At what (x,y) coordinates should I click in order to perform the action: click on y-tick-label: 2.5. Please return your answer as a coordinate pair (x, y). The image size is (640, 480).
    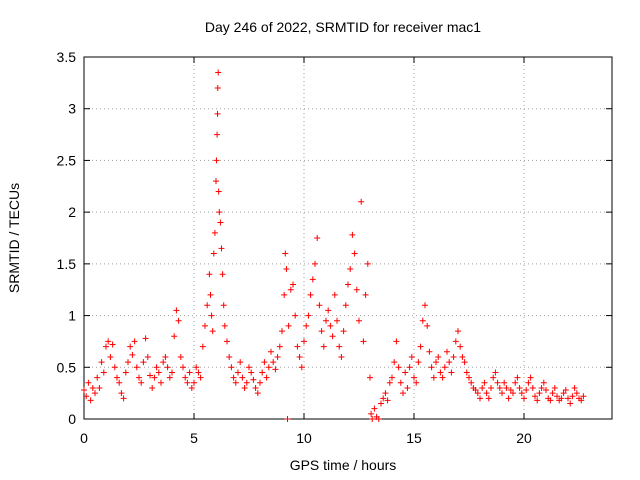
    Looking at the image, I should click on (67, 160).